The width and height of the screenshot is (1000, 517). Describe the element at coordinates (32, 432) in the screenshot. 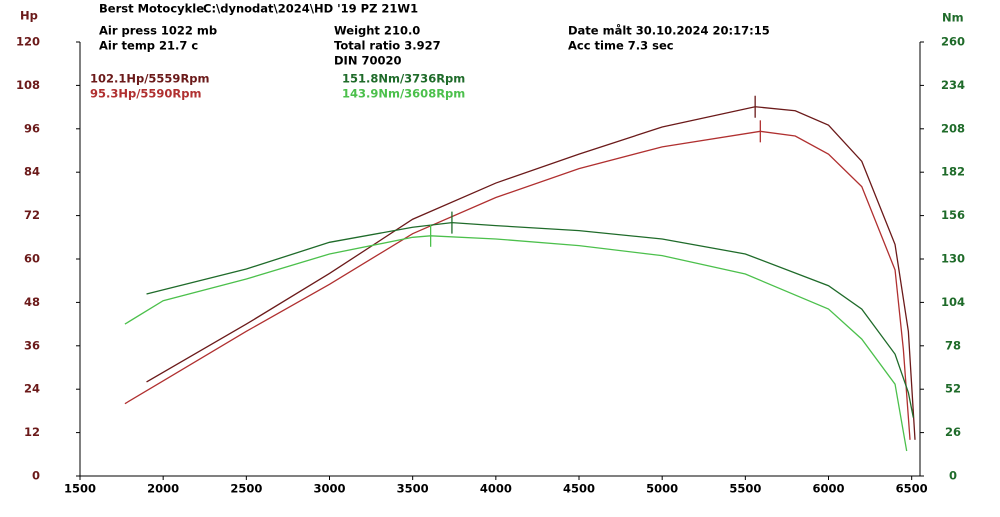

I see `y-tick-label: 12` at that location.